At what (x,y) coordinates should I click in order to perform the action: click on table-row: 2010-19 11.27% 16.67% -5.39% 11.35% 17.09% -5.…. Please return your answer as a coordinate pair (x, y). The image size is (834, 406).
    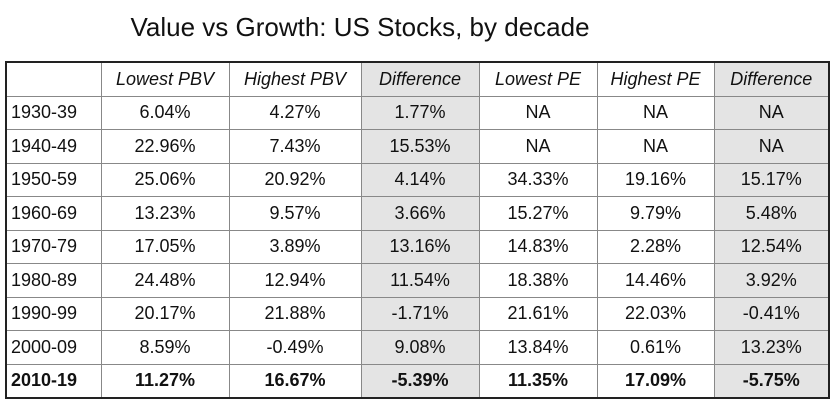
    Looking at the image, I should click on (417, 381).